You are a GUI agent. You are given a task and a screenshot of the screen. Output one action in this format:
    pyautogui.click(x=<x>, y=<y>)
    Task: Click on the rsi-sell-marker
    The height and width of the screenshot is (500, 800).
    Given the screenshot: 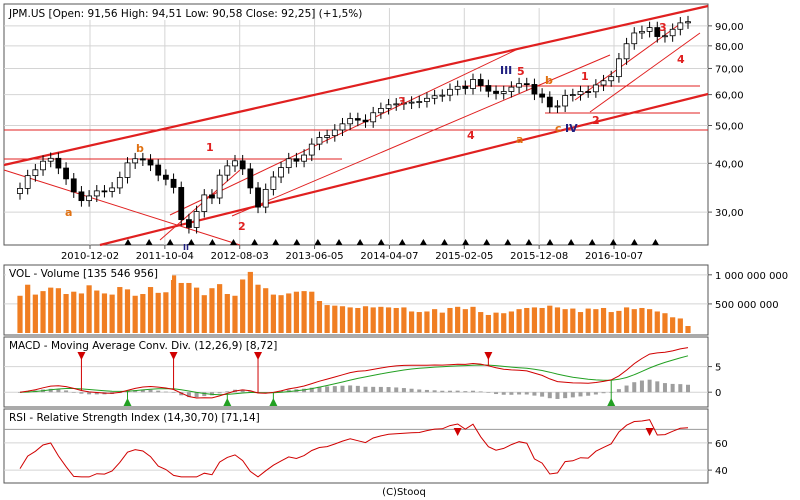 What is the action you would take?
    pyautogui.click(x=457, y=432)
    